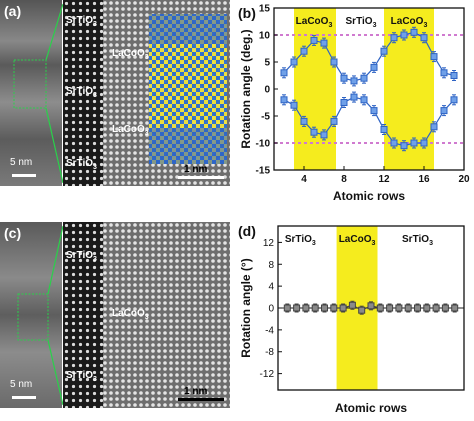  Describe the element at coordinates (81, 21) in the screenshot. I see `panel-a-layer-top: SrTiO3` at that location.